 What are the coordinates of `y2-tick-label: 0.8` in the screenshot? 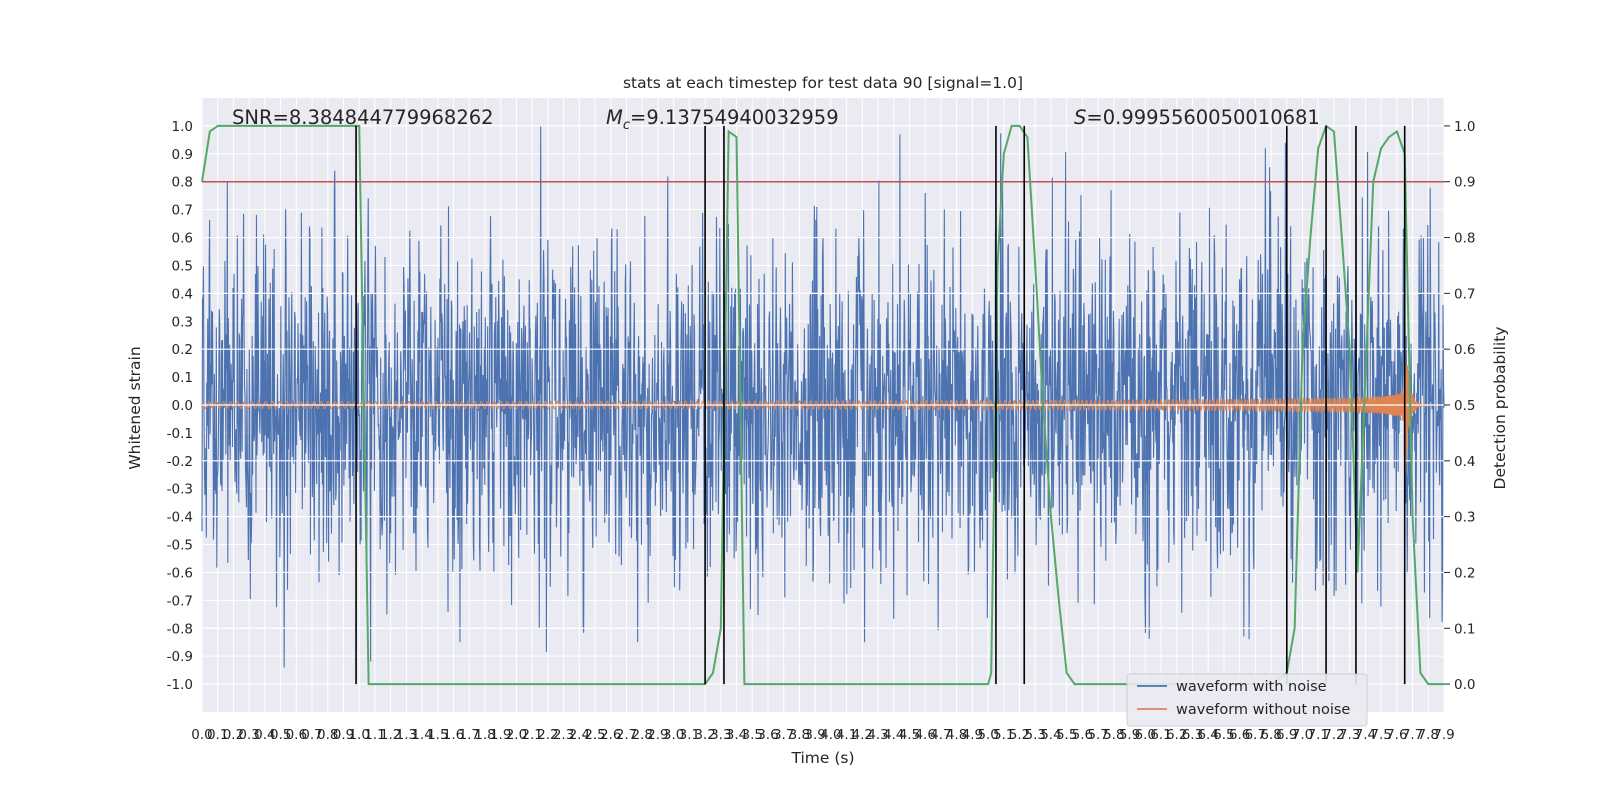 It's located at (1464, 239).